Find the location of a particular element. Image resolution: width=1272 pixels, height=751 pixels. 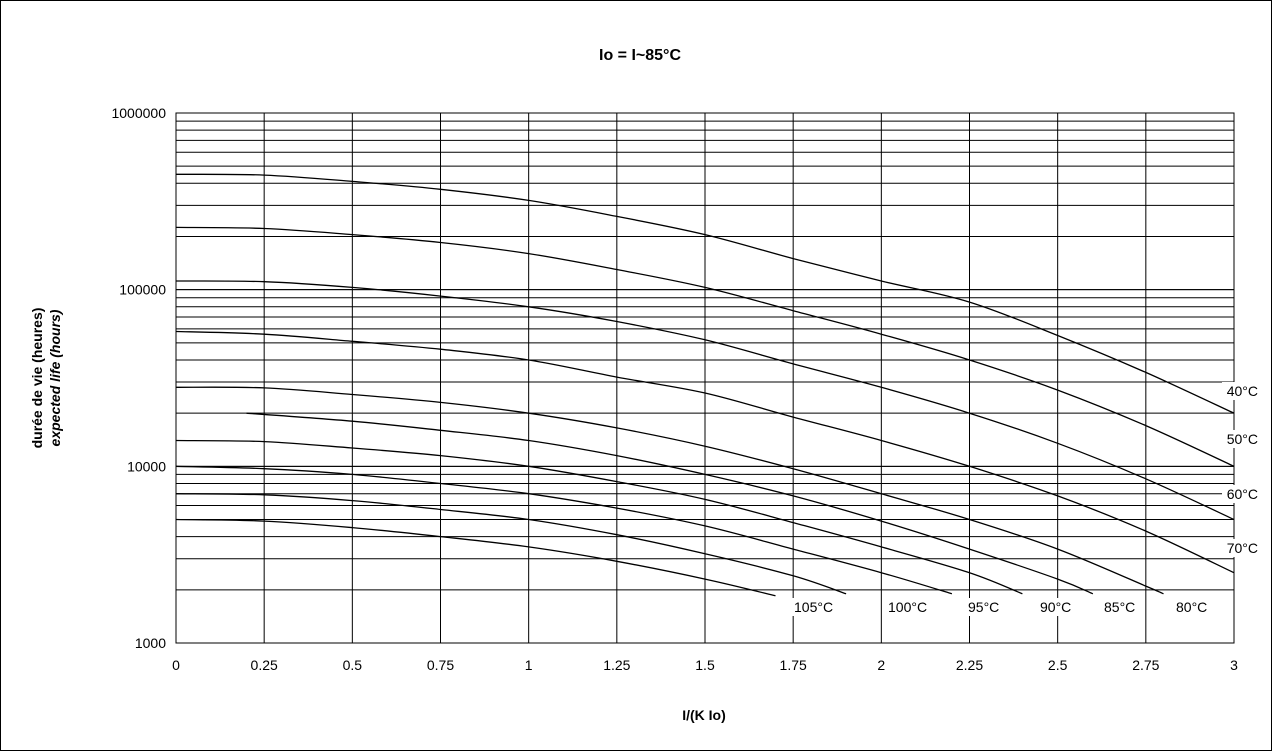

y-tick-label: 100000 is located at coordinates (142, 290).